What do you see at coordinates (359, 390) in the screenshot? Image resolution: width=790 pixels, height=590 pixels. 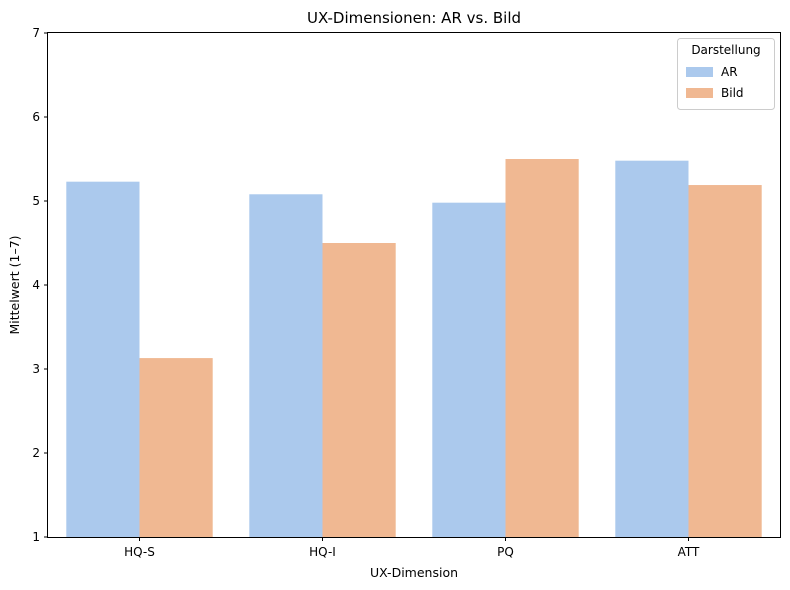 I see `bar-bild-hq-i` at bounding box center [359, 390].